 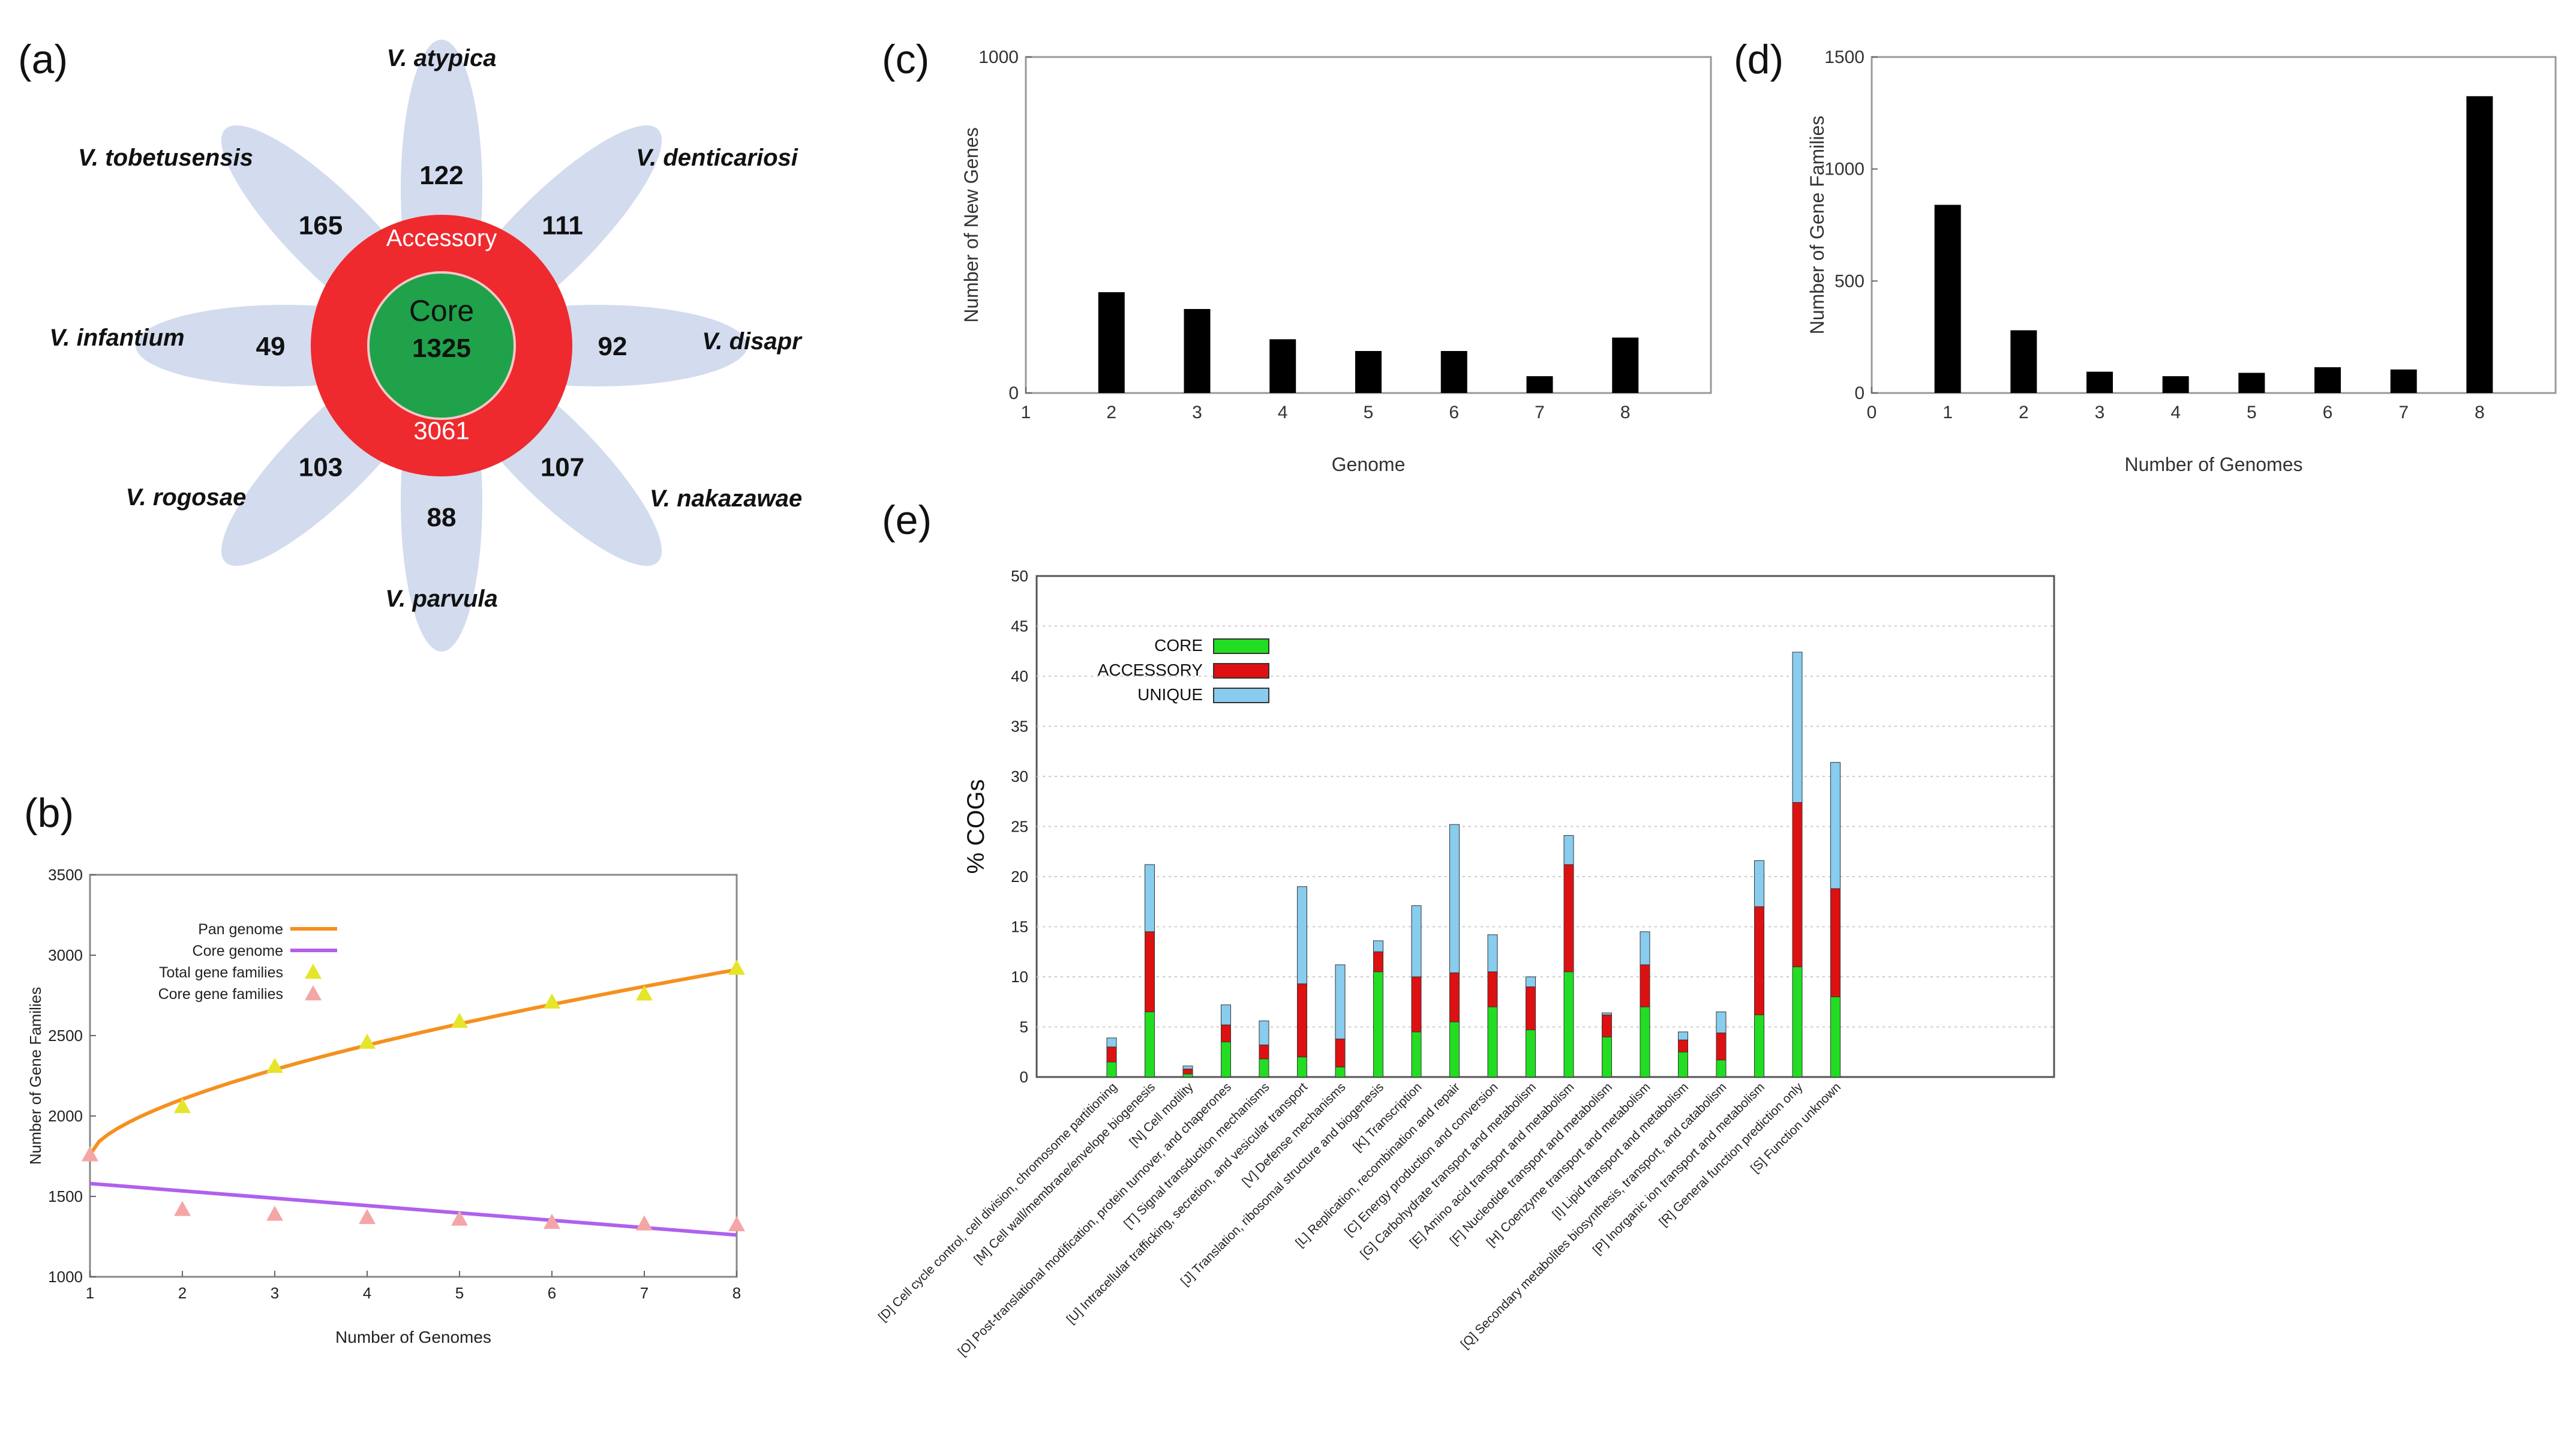 What do you see at coordinates (165, 158) in the screenshot?
I see `species-label-8: V. tobetusensis` at bounding box center [165, 158].